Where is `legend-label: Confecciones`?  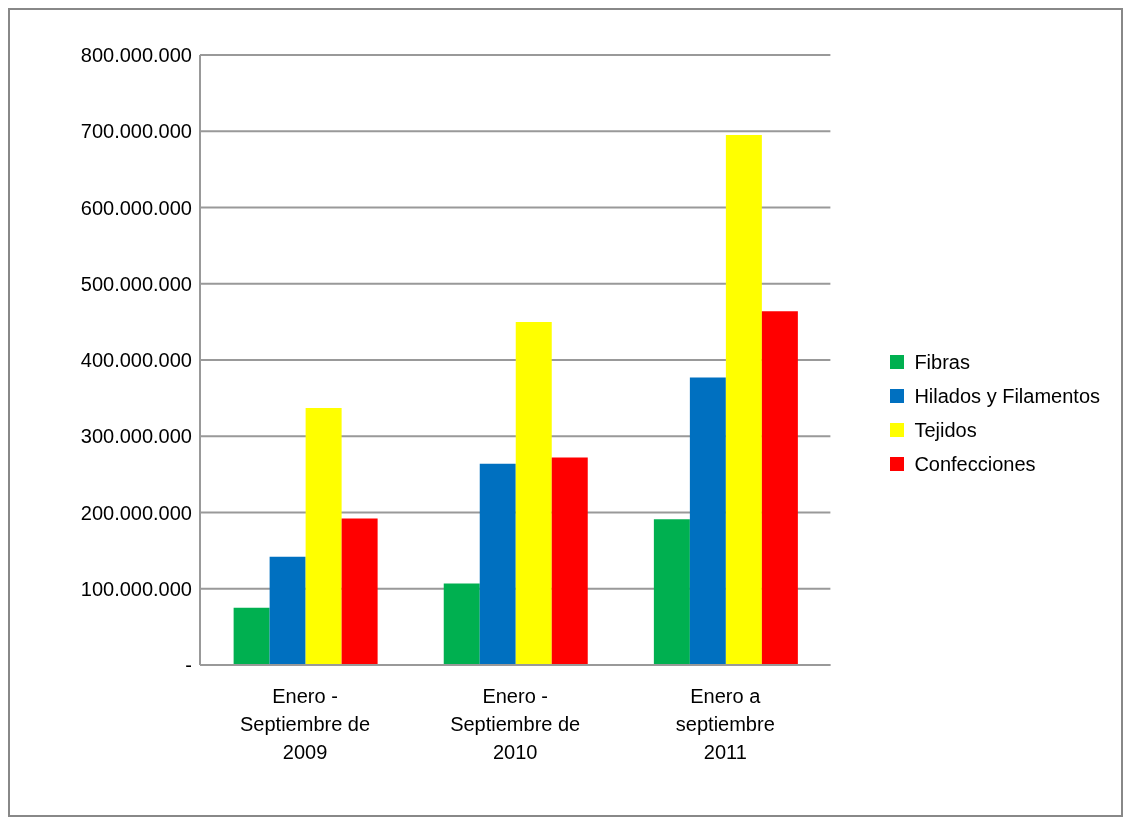 legend-label: Confecciones is located at coordinates (975, 464).